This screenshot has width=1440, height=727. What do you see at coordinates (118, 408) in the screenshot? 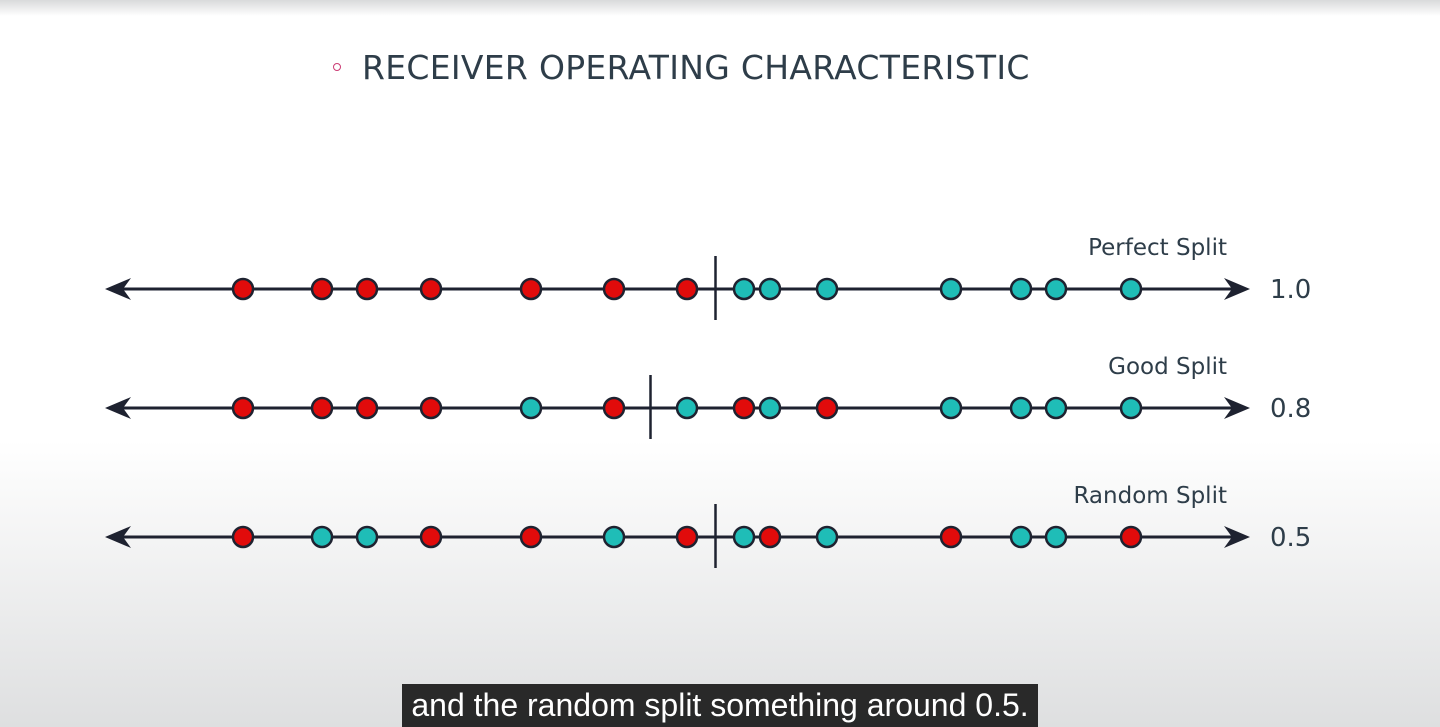
I see `row-2-arrow-left-icon` at bounding box center [118, 408].